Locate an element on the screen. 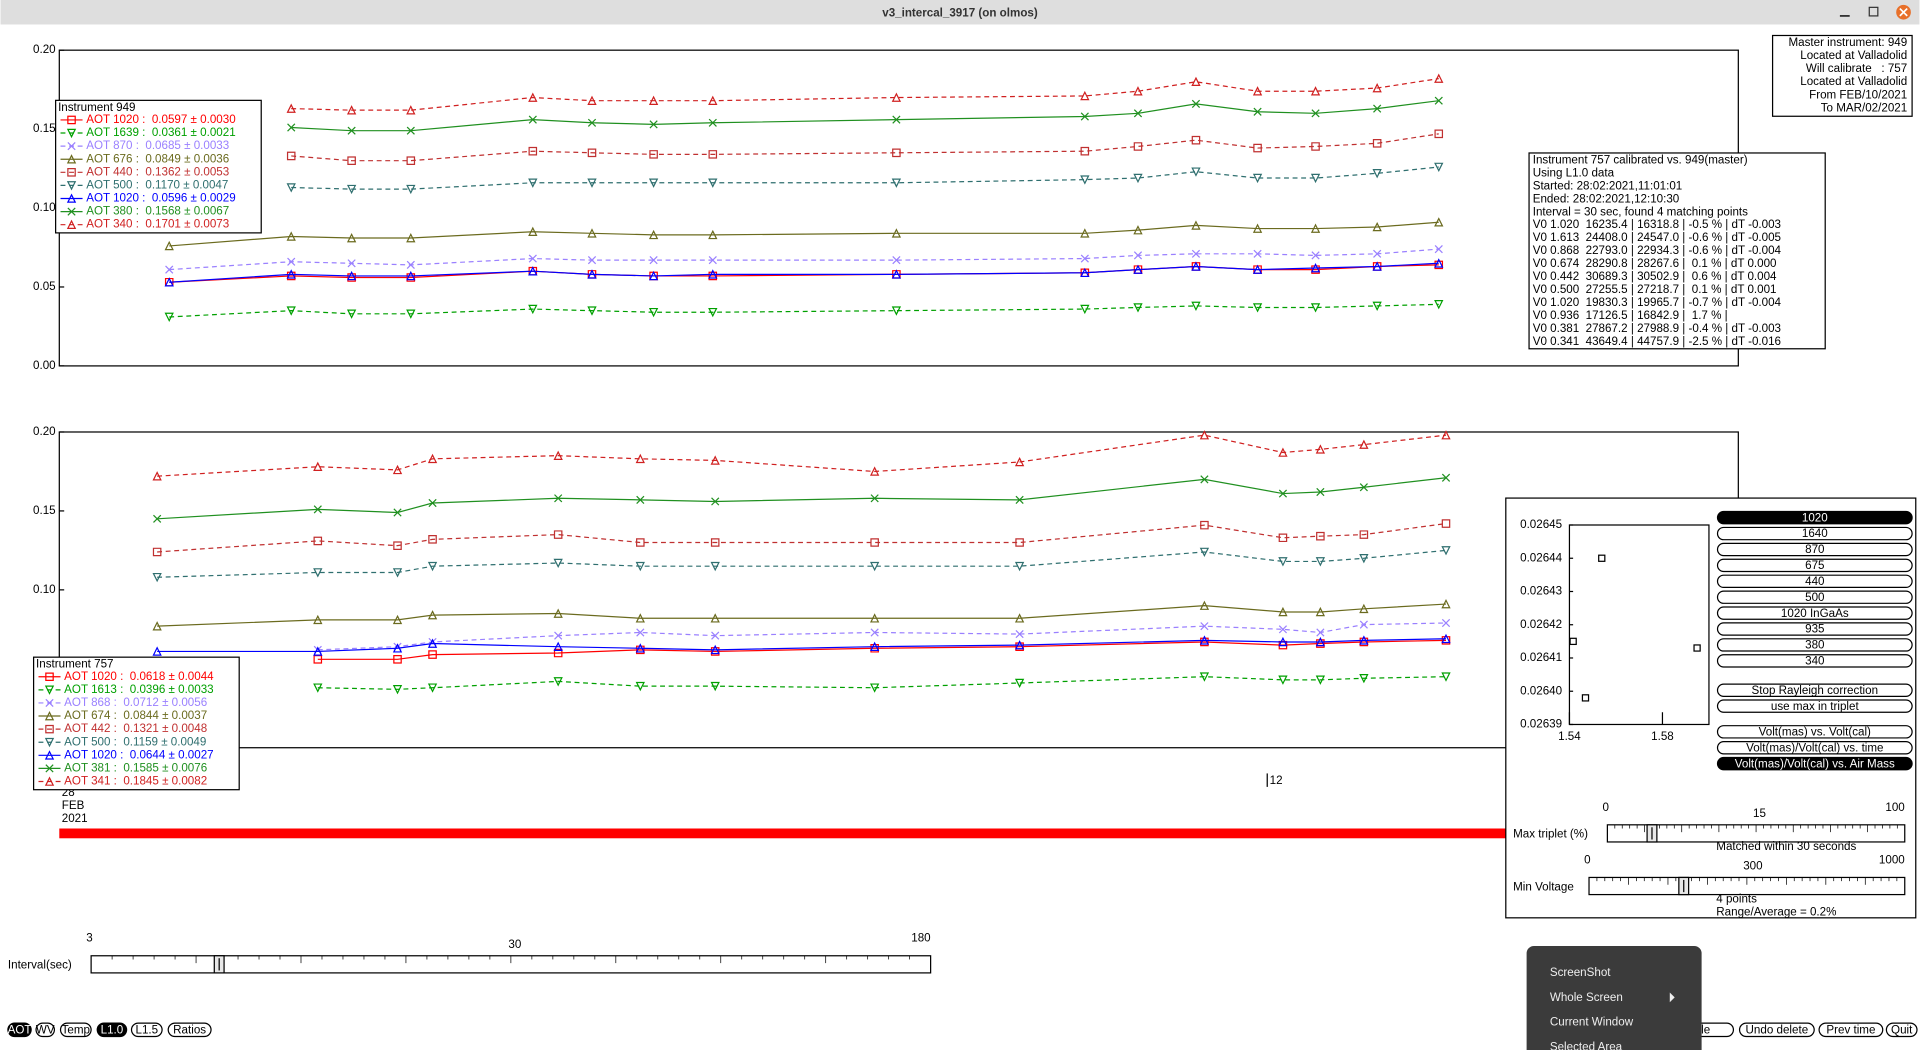  legend-entry: AOT 1020 : 0.0644 ± 0.0027 is located at coordinates (138, 754).